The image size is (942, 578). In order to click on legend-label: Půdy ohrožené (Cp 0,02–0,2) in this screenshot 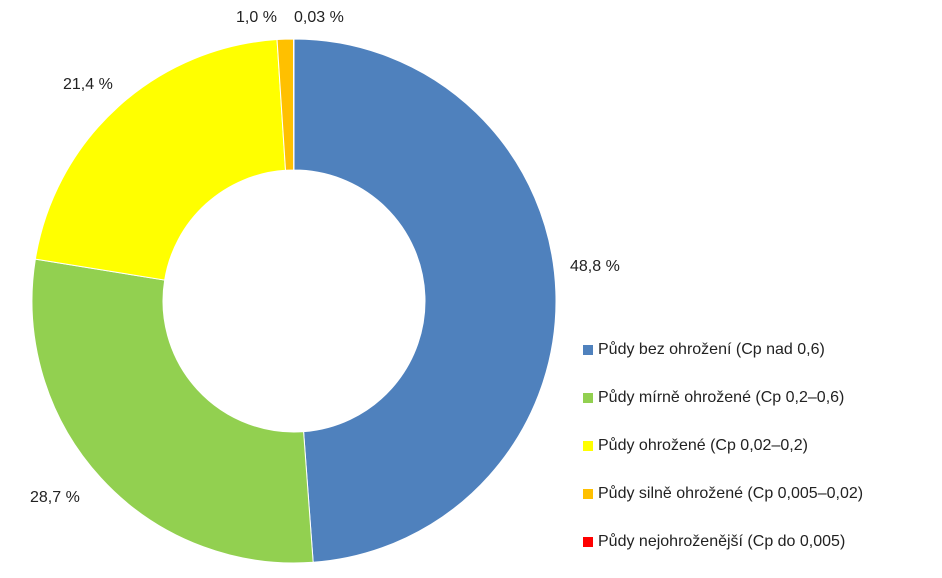, I will do `click(703, 445)`.